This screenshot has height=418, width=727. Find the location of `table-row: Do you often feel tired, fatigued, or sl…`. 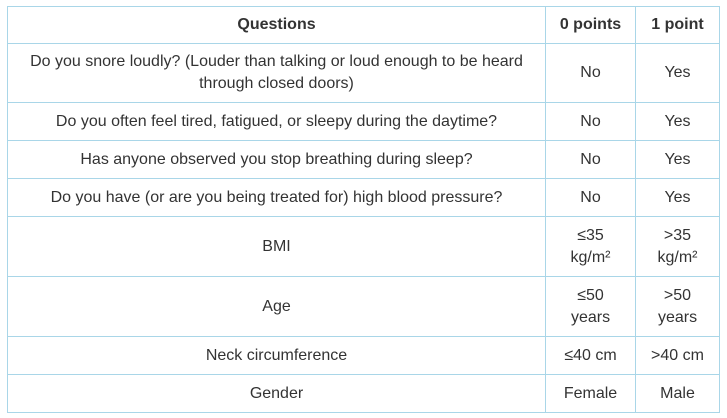

table-row: Do you often feel tired, fatigued, or sl… is located at coordinates (363, 121).